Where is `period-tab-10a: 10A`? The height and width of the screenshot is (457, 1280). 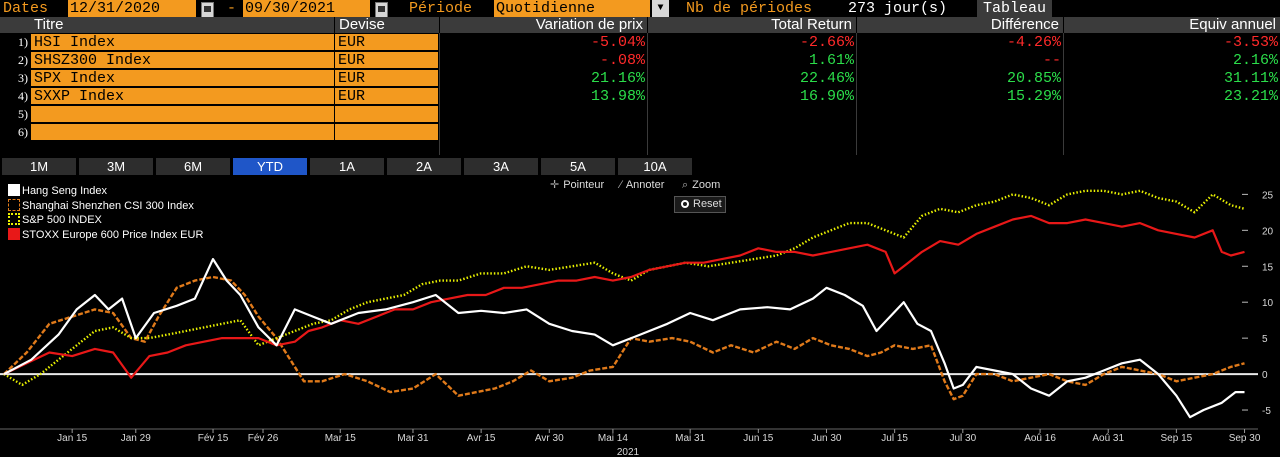 period-tab-10a: 10A is located at coordinates (656, 166).